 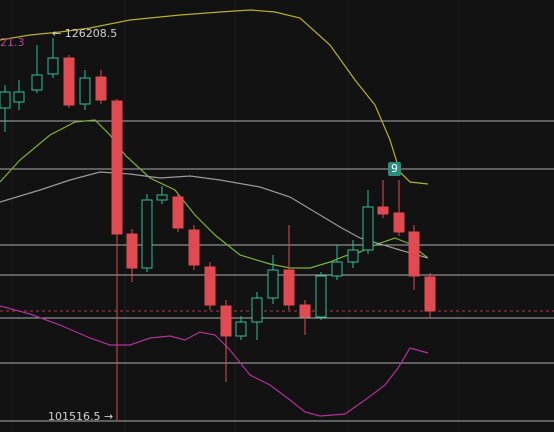 What do you see at coordinates (12, 42) in the screenshot?
I see `edge-value-label: 21.3` at bounding box center [12, 42].